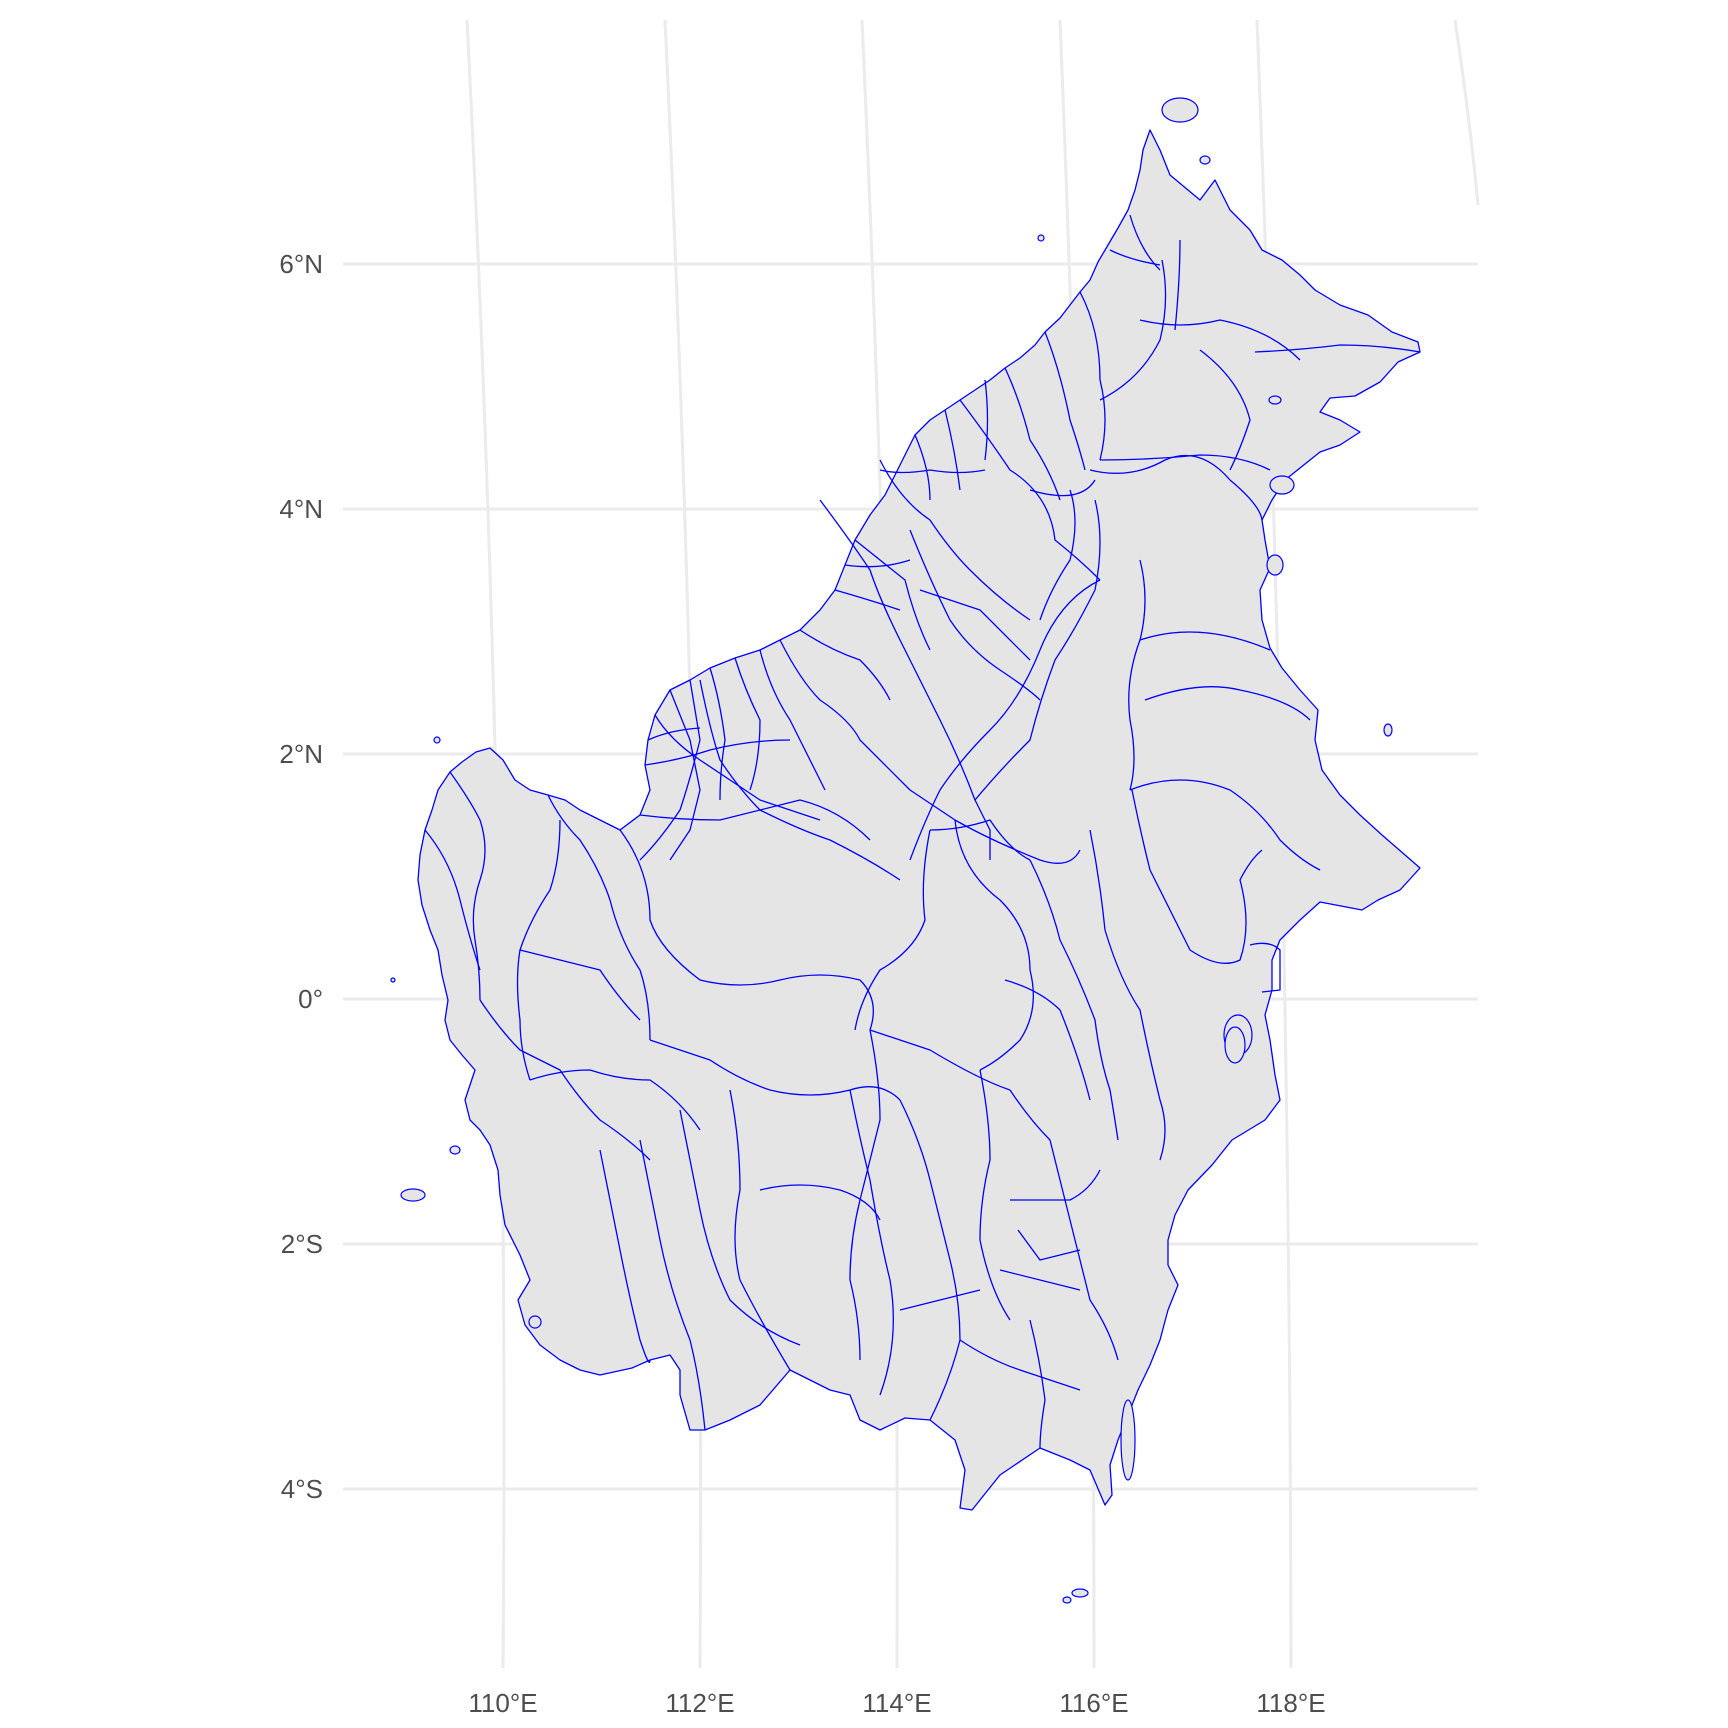  Describe the element at coordinates (1466, 112) in the screenshot. I see `grid-lon-120e` at that location.